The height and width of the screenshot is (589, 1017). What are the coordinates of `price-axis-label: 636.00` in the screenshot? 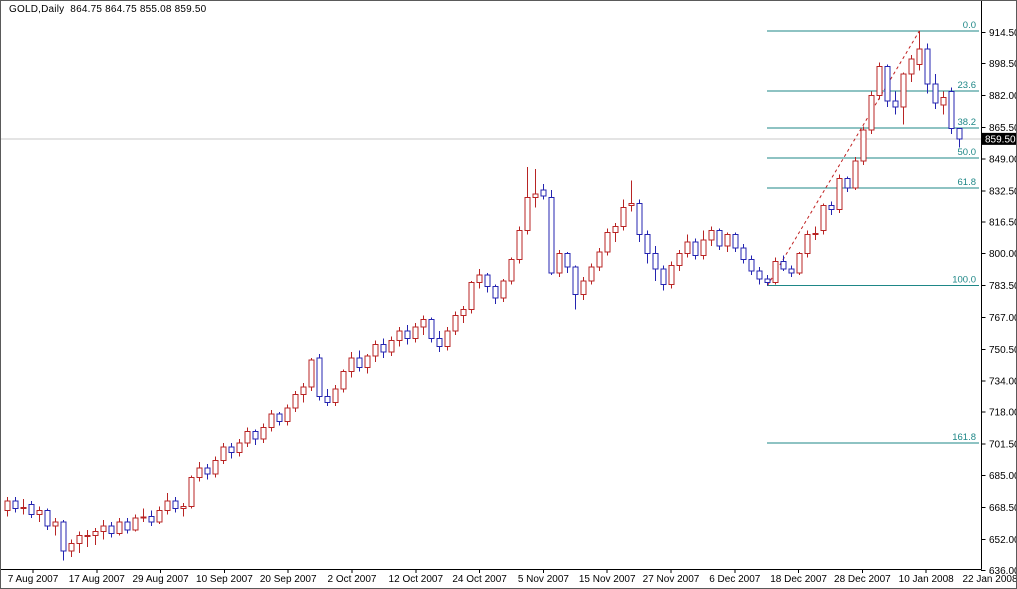 It's located at (1003, 571).